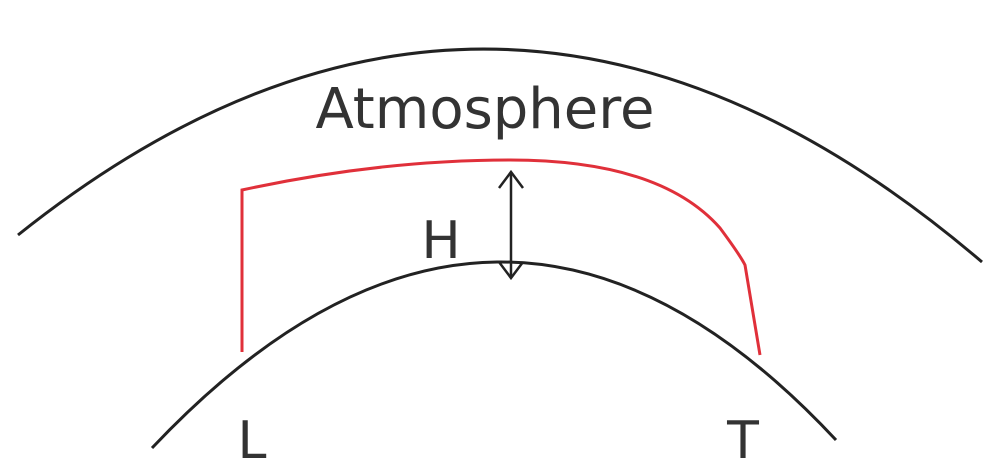  Describe the element at coordinates (252, 438) in the screenshot. I see `launch-label: L` at that location.